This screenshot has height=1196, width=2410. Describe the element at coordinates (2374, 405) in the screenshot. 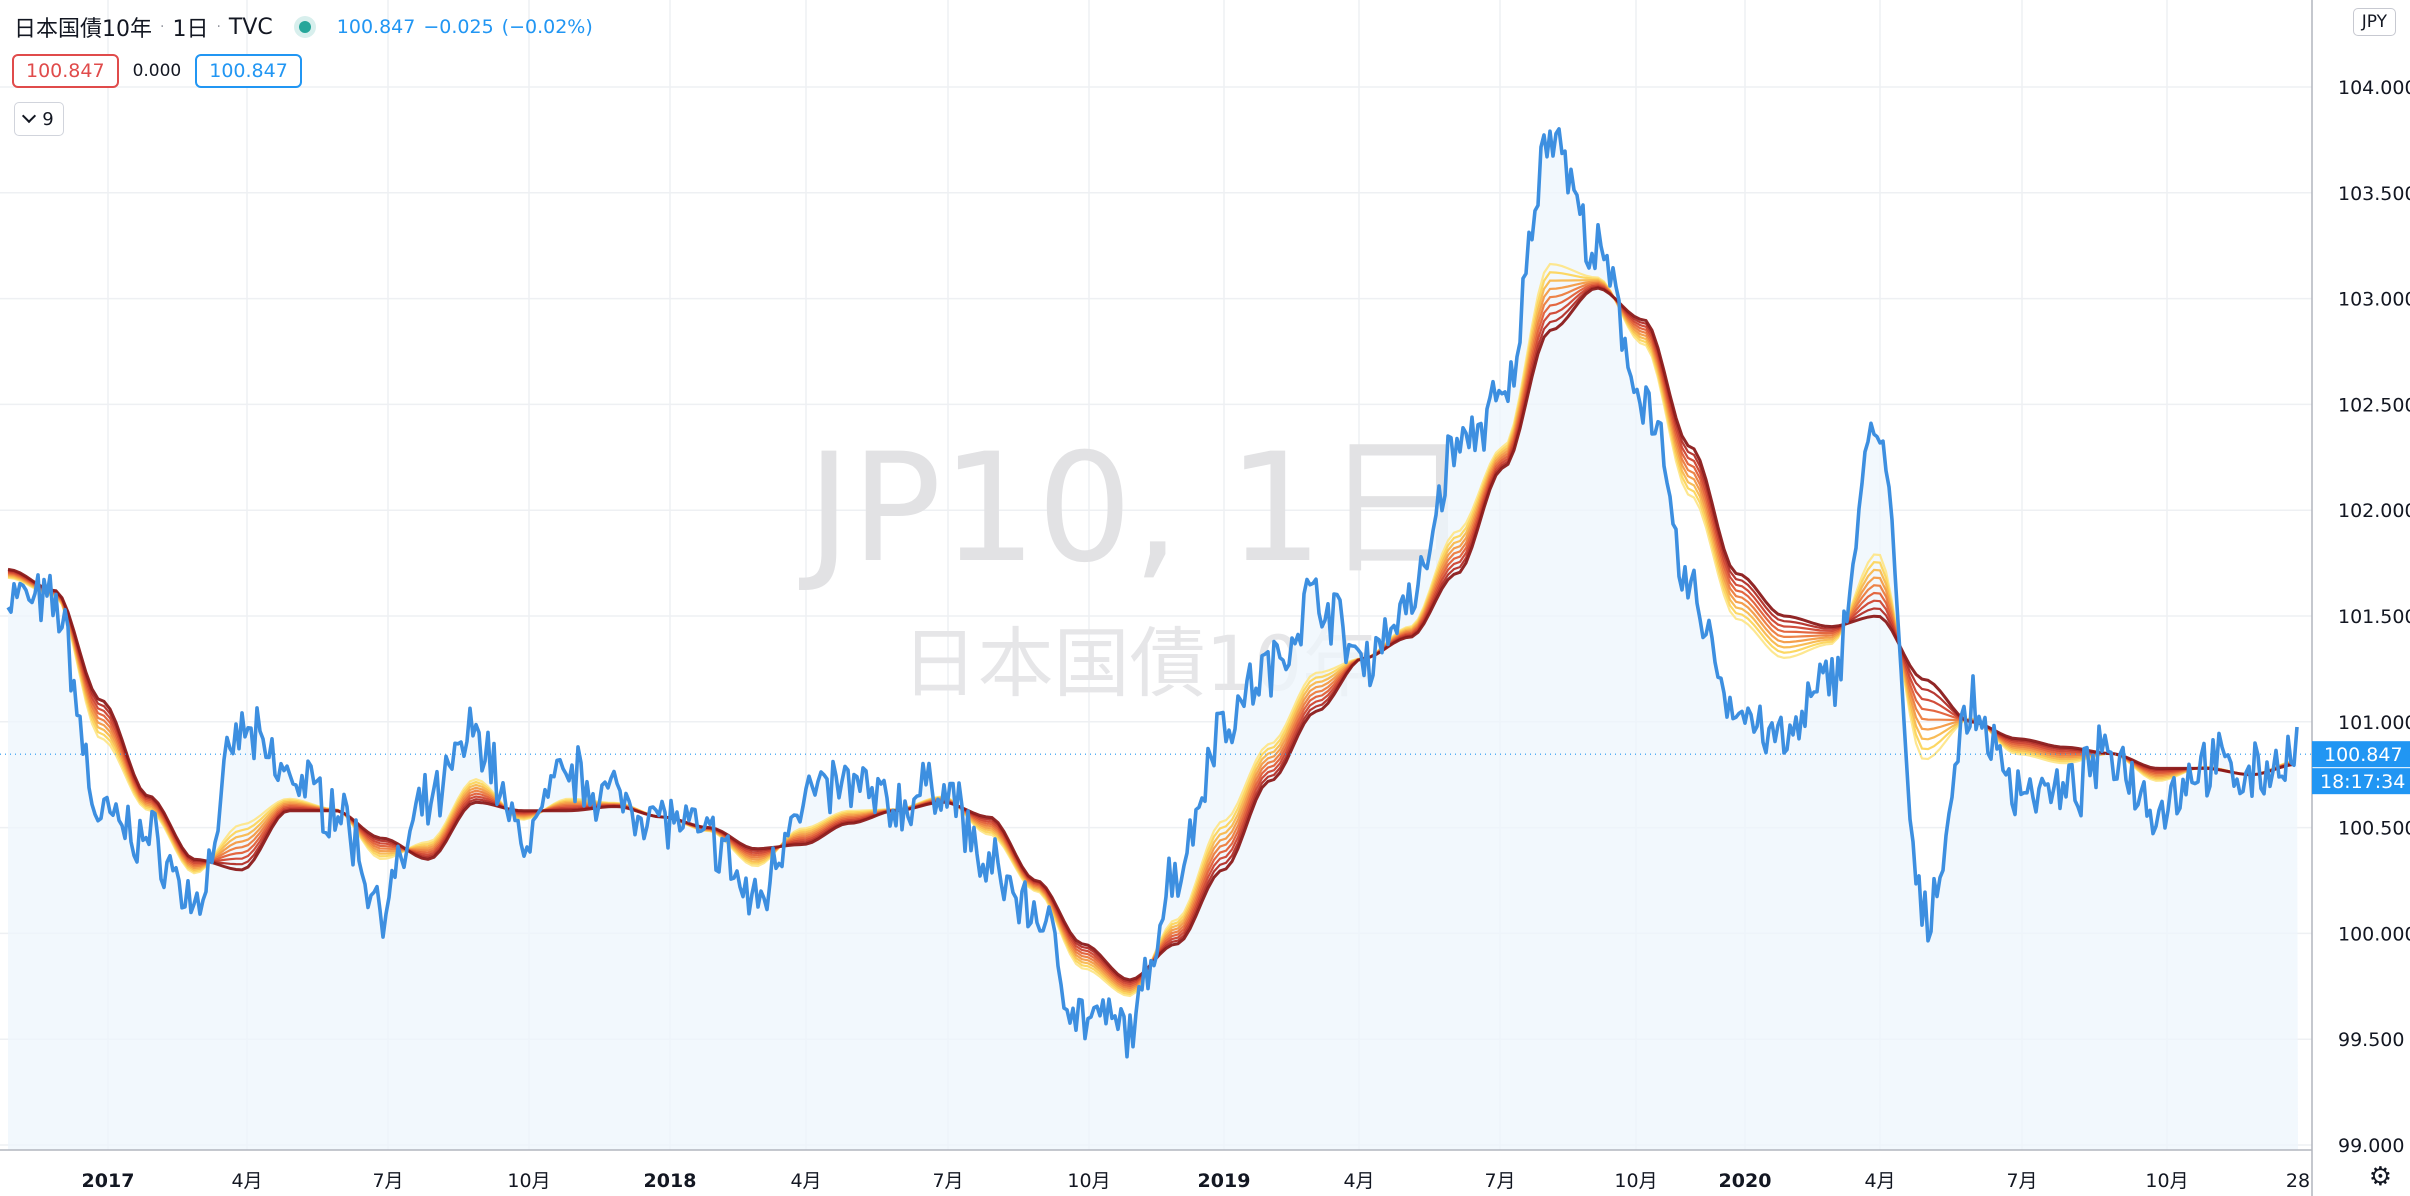

I see `price-tick-label: 102.500` at that location.